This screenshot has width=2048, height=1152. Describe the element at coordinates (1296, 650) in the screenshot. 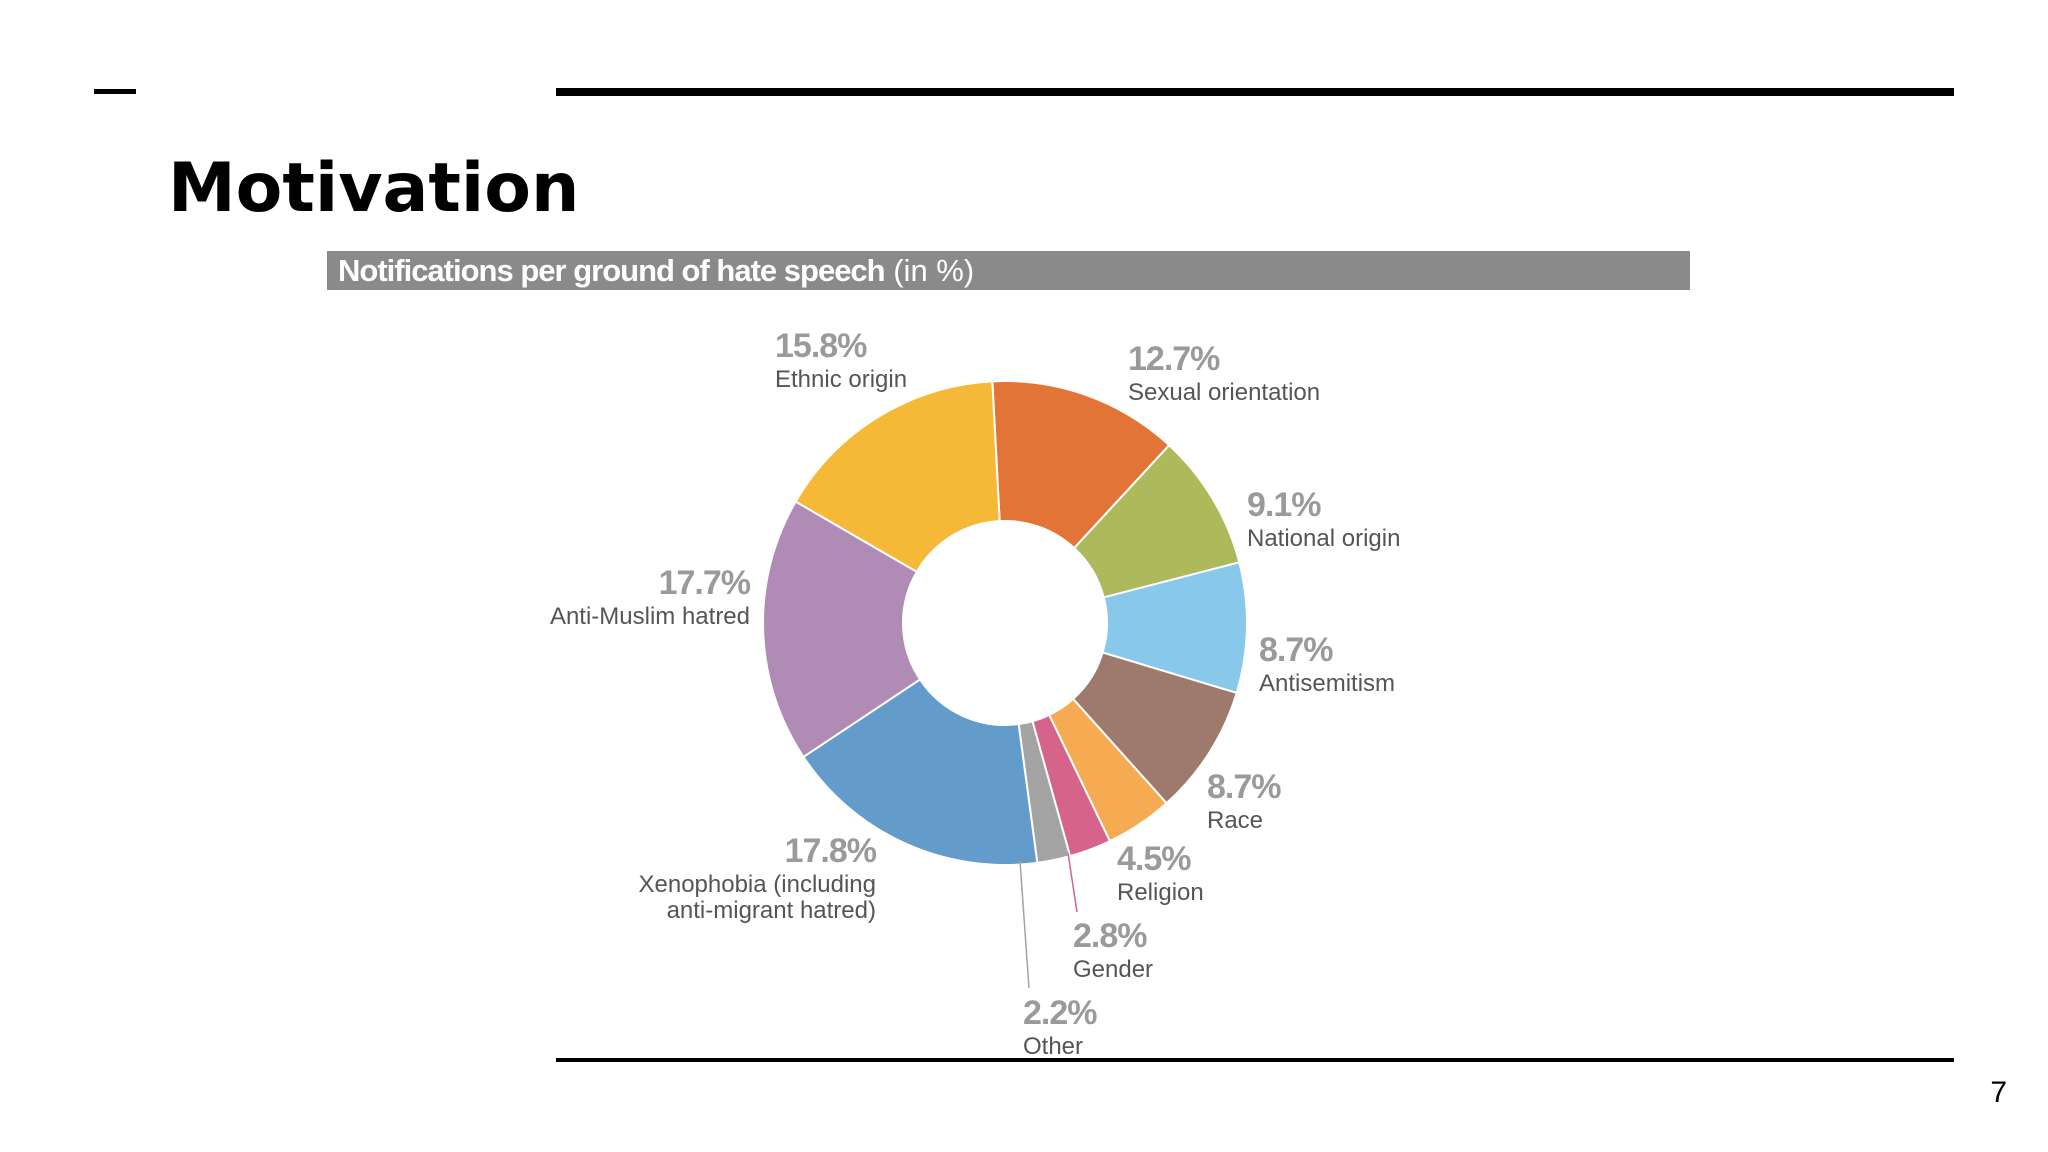

I see `value-label-antisemitism: 8.7%` at that location.